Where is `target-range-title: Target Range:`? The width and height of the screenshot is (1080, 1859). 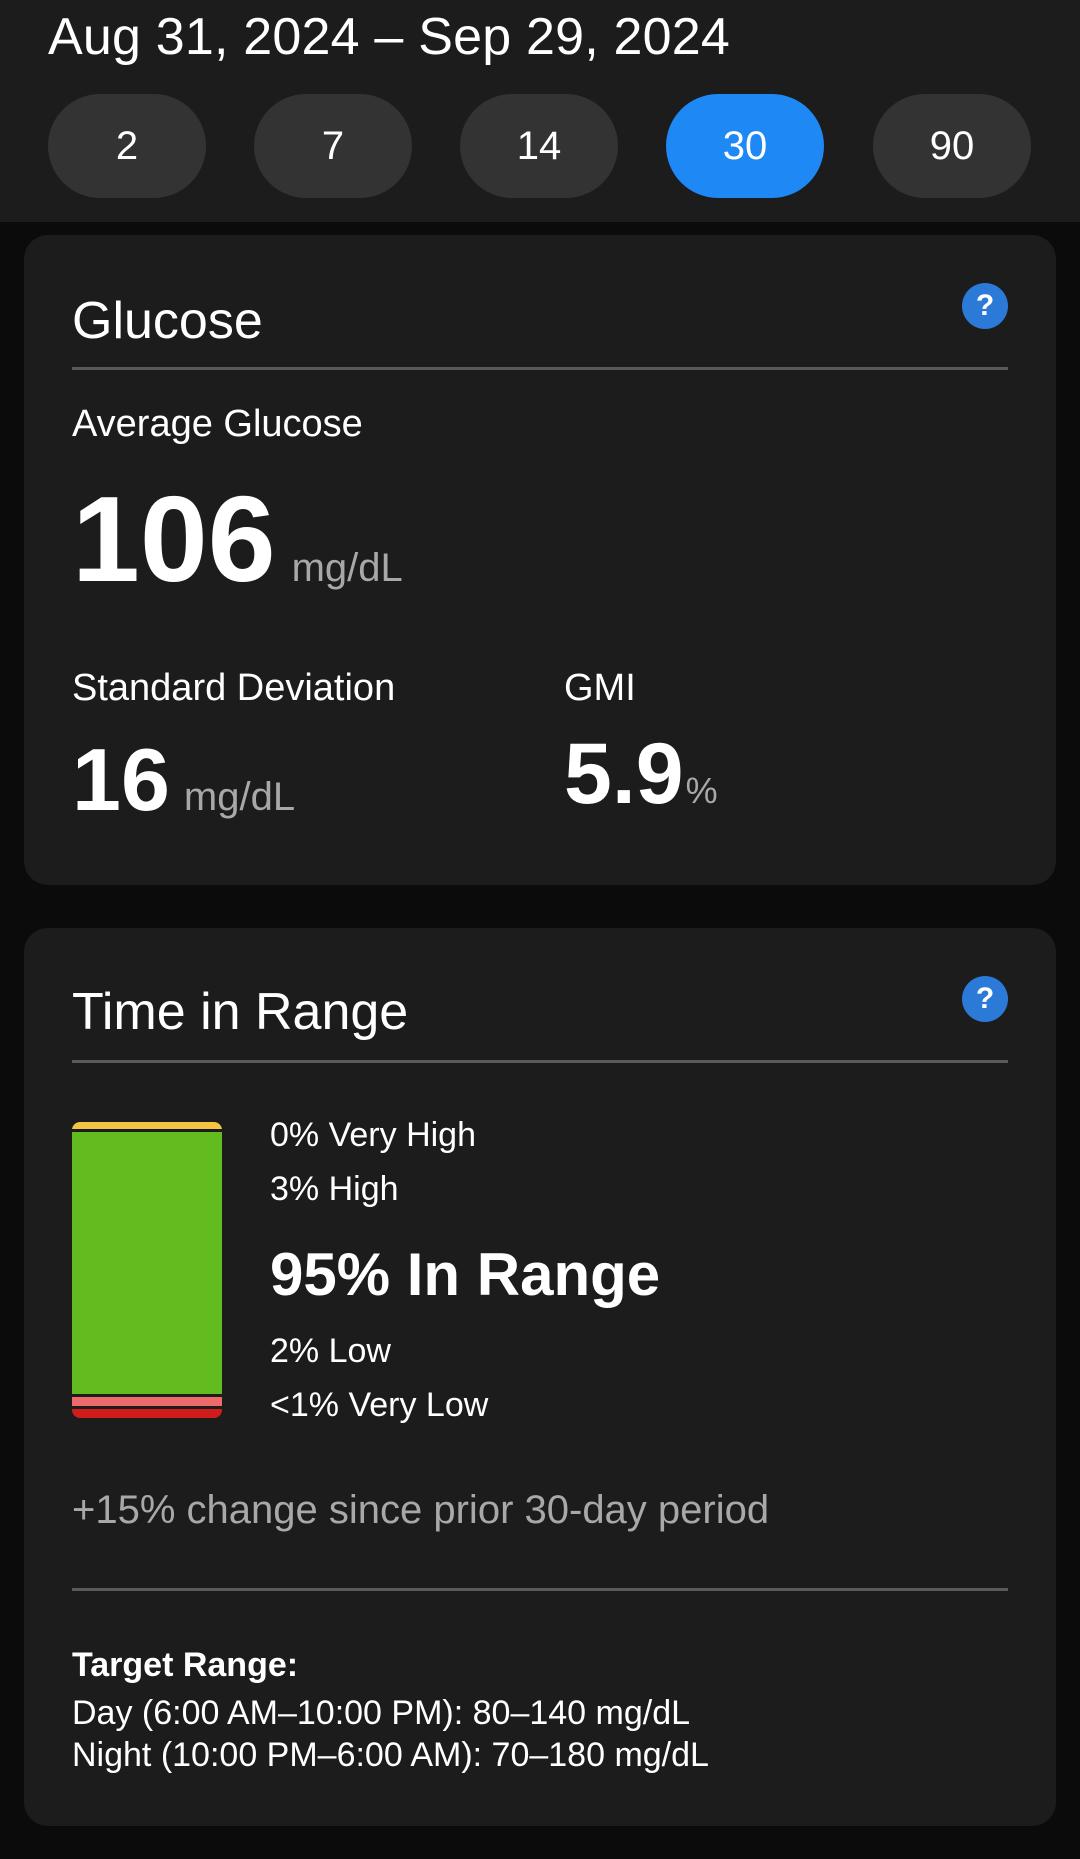 target-range-title: Target Range: is located at coordinates (185, 1665).